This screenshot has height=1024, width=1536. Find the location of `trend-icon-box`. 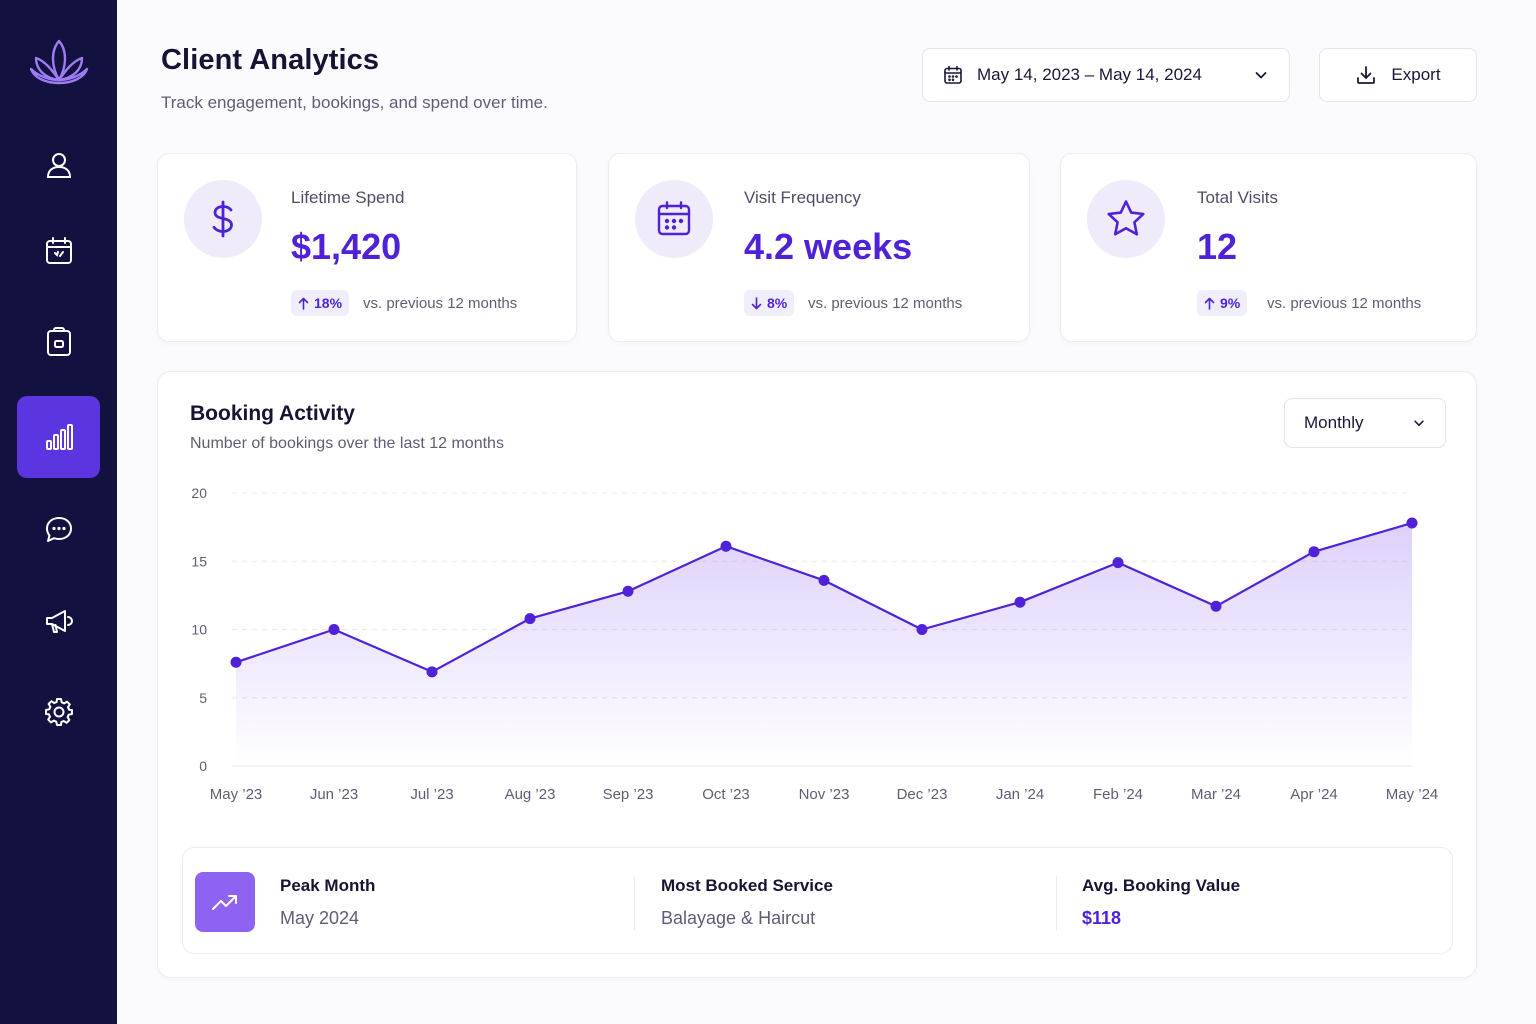

trend-icon-box is located at coordinates (225, 902).